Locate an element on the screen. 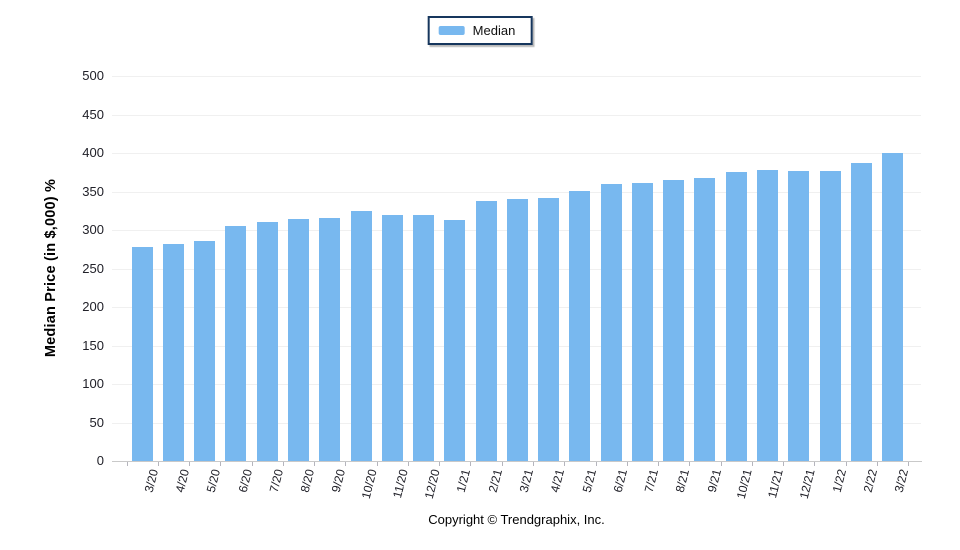 The width and height of the screenshot is (960, 550). bar-6/20 is located at coordinates (236, 343).